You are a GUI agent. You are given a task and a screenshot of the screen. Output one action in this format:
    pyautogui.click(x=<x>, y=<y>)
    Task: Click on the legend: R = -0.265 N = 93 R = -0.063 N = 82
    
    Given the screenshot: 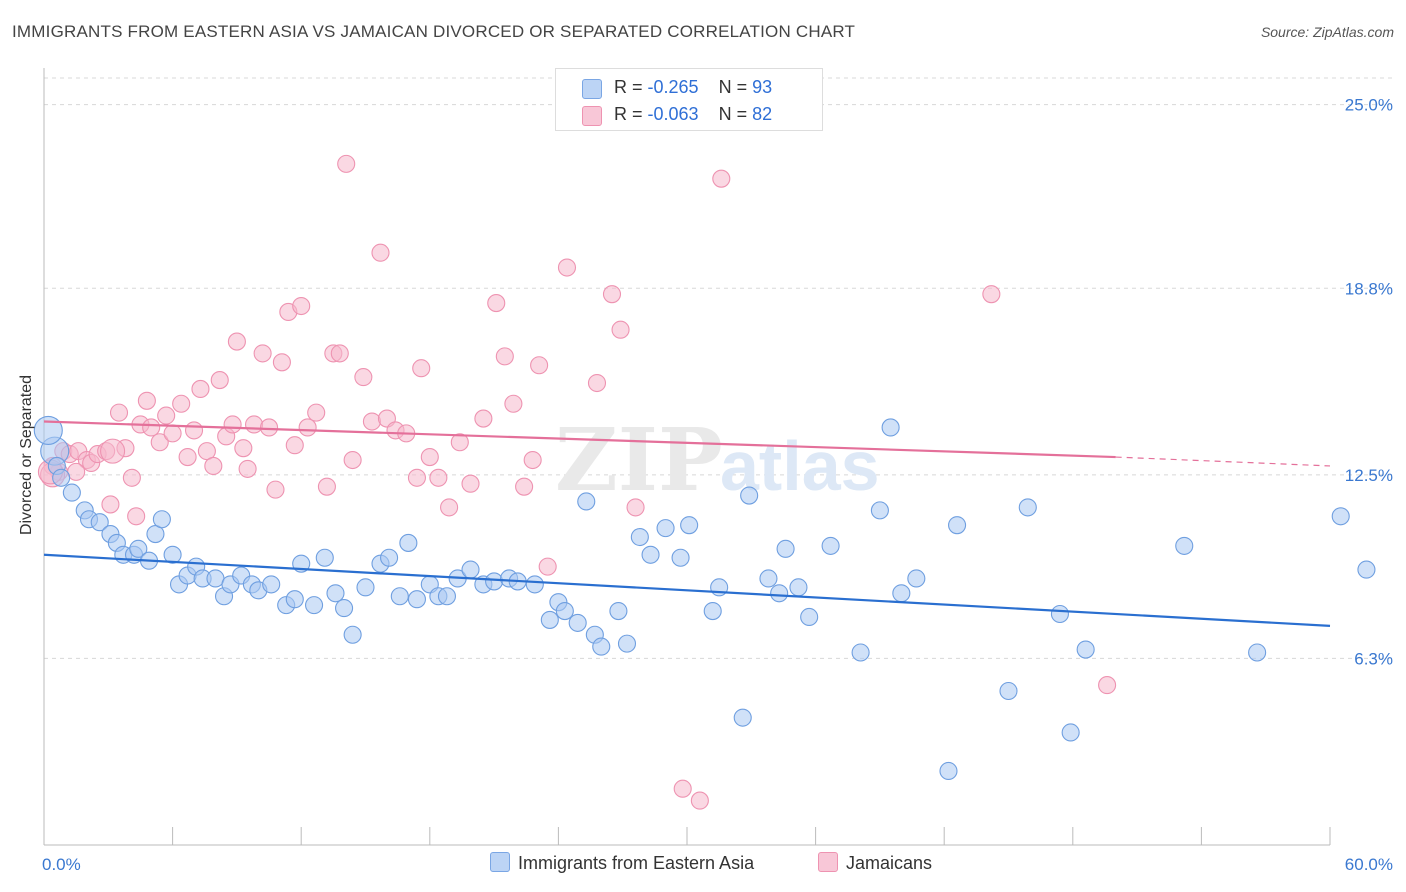 What is the action you would take?
    pyautogui.click(x=689, y=99)
    